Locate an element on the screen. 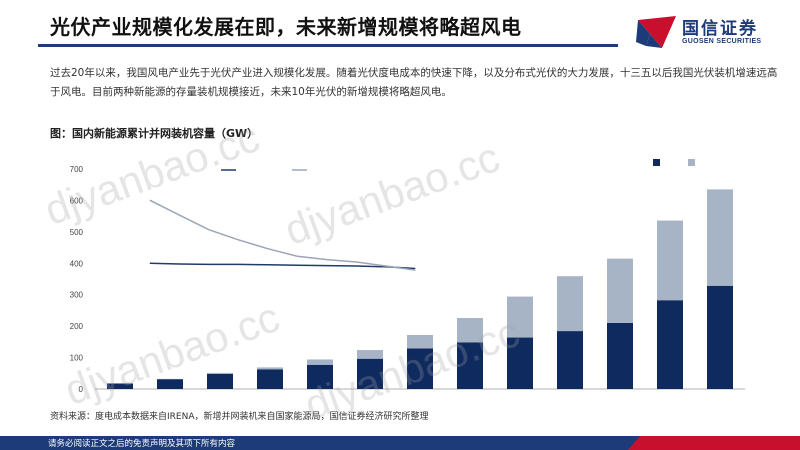 Image resolution: width=800 pixels, height=450 pixels. y-tick-label: 300 is located at coordinates (77, 295).